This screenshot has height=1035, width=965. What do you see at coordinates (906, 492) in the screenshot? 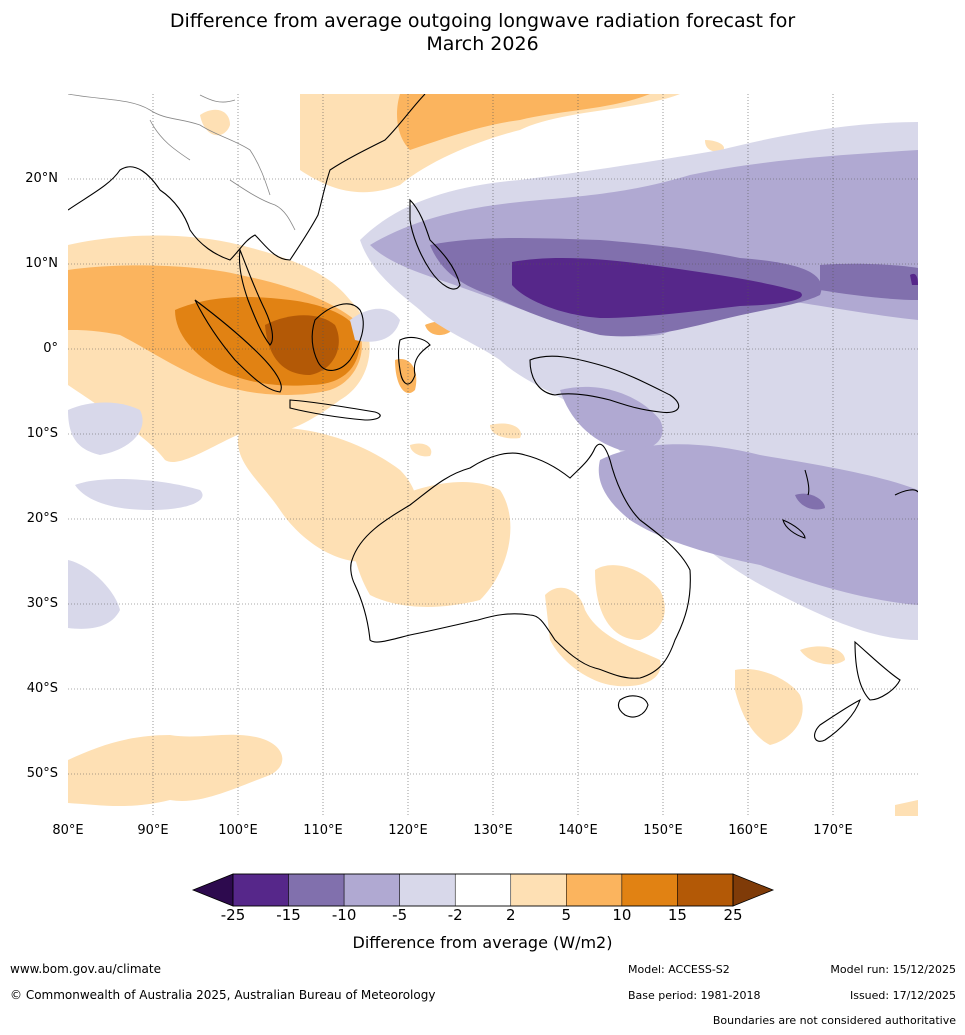
I see `fiji-coast` at bounding box center [906, 492].